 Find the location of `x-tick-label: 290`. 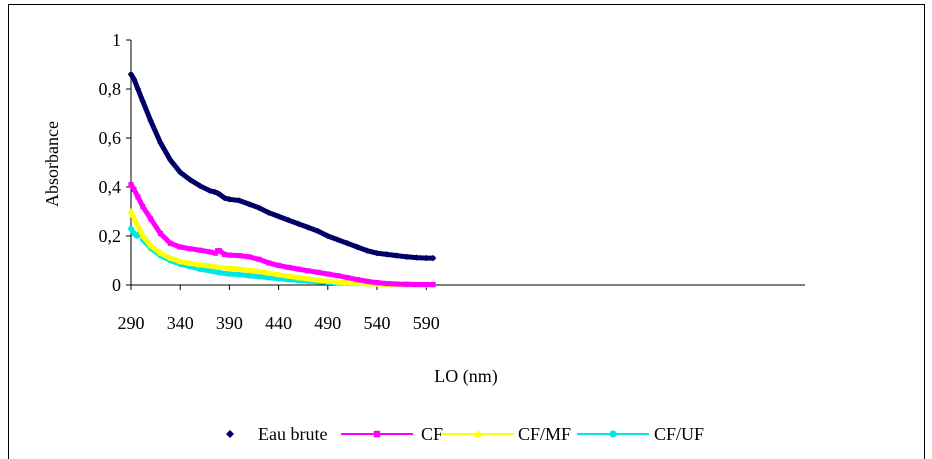

x-tick-label: 290 is located at coordinates (131, 323).